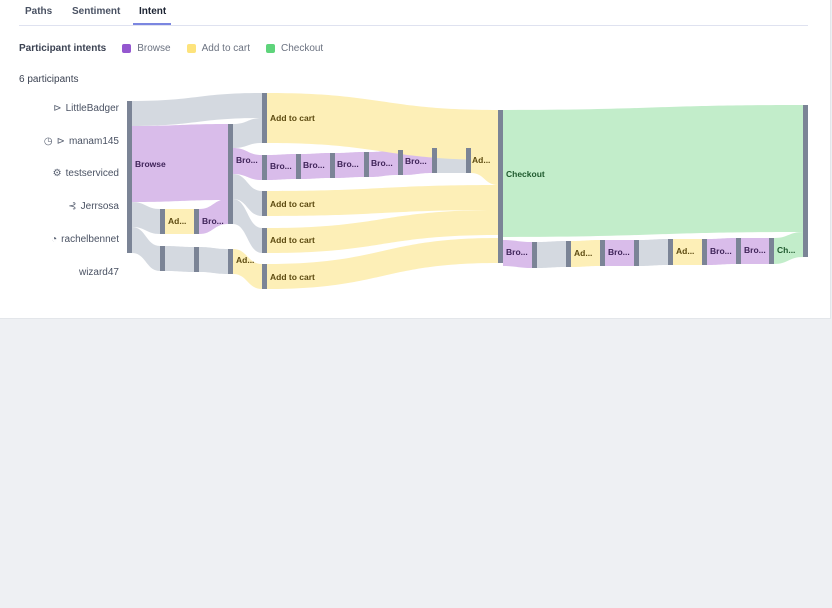 The height and width of the screenshot is (608, 832). I want to click on tab-paths: Paths, so click(39, 11).